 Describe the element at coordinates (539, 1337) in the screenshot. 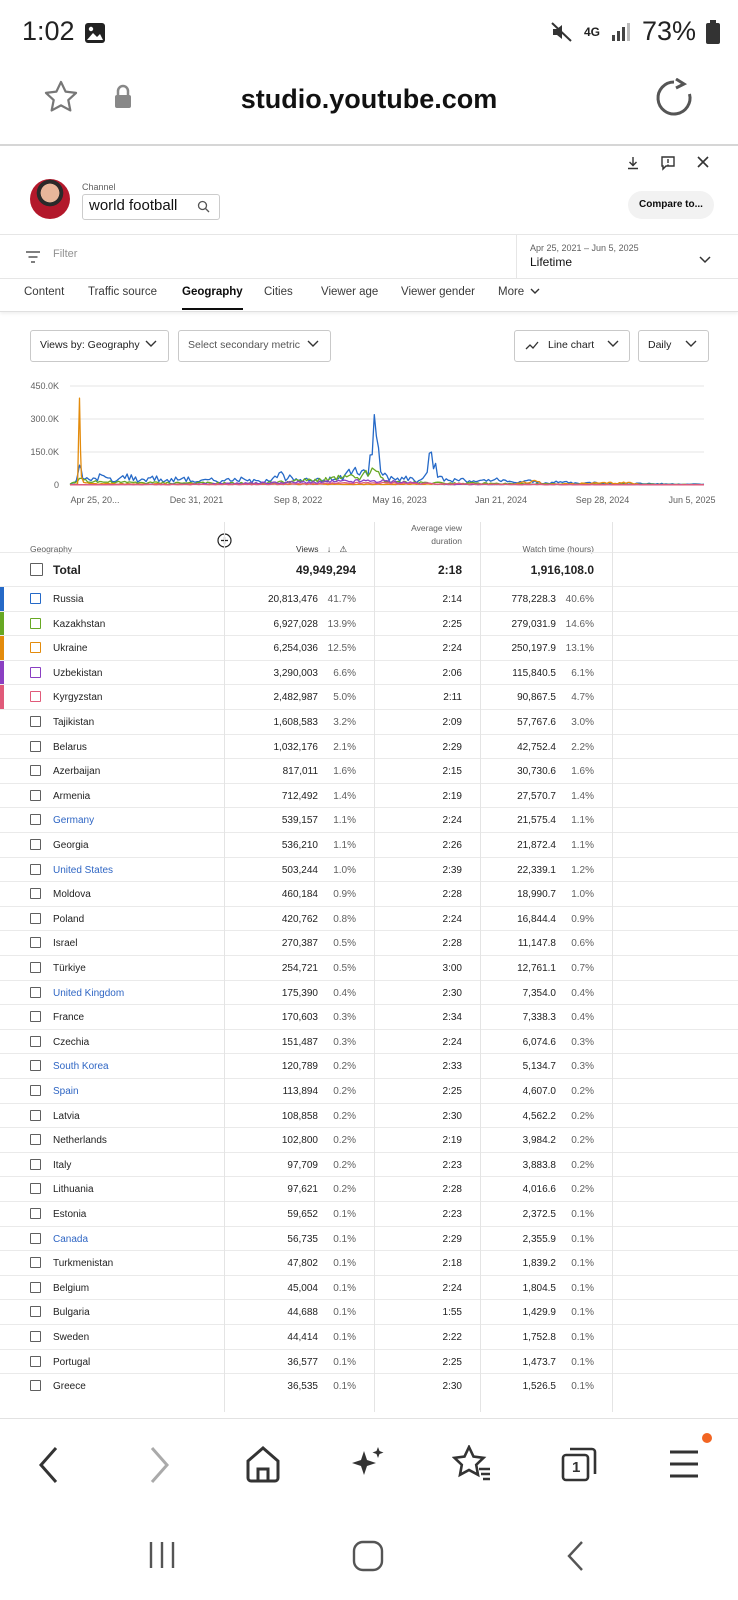

I see `watch-time-value: 1,752.8` at that location.